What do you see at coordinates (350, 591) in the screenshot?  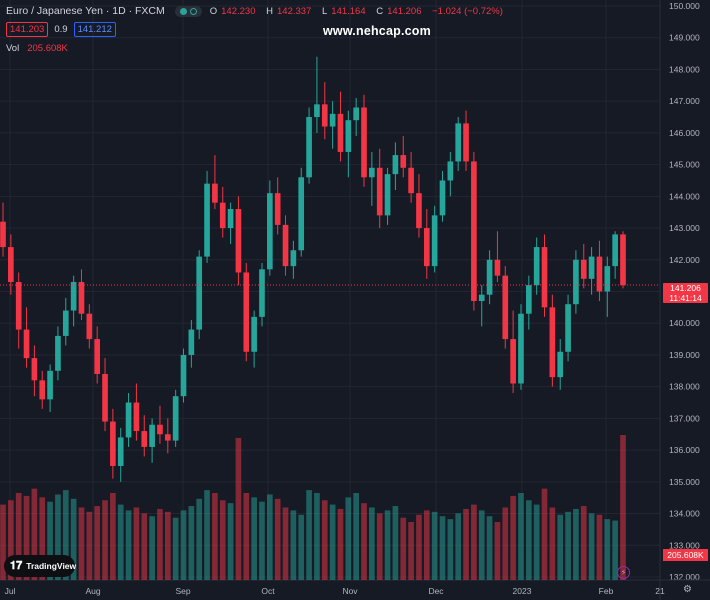 I see `x-tick-label: Nov` at bounding box center [350, 591].